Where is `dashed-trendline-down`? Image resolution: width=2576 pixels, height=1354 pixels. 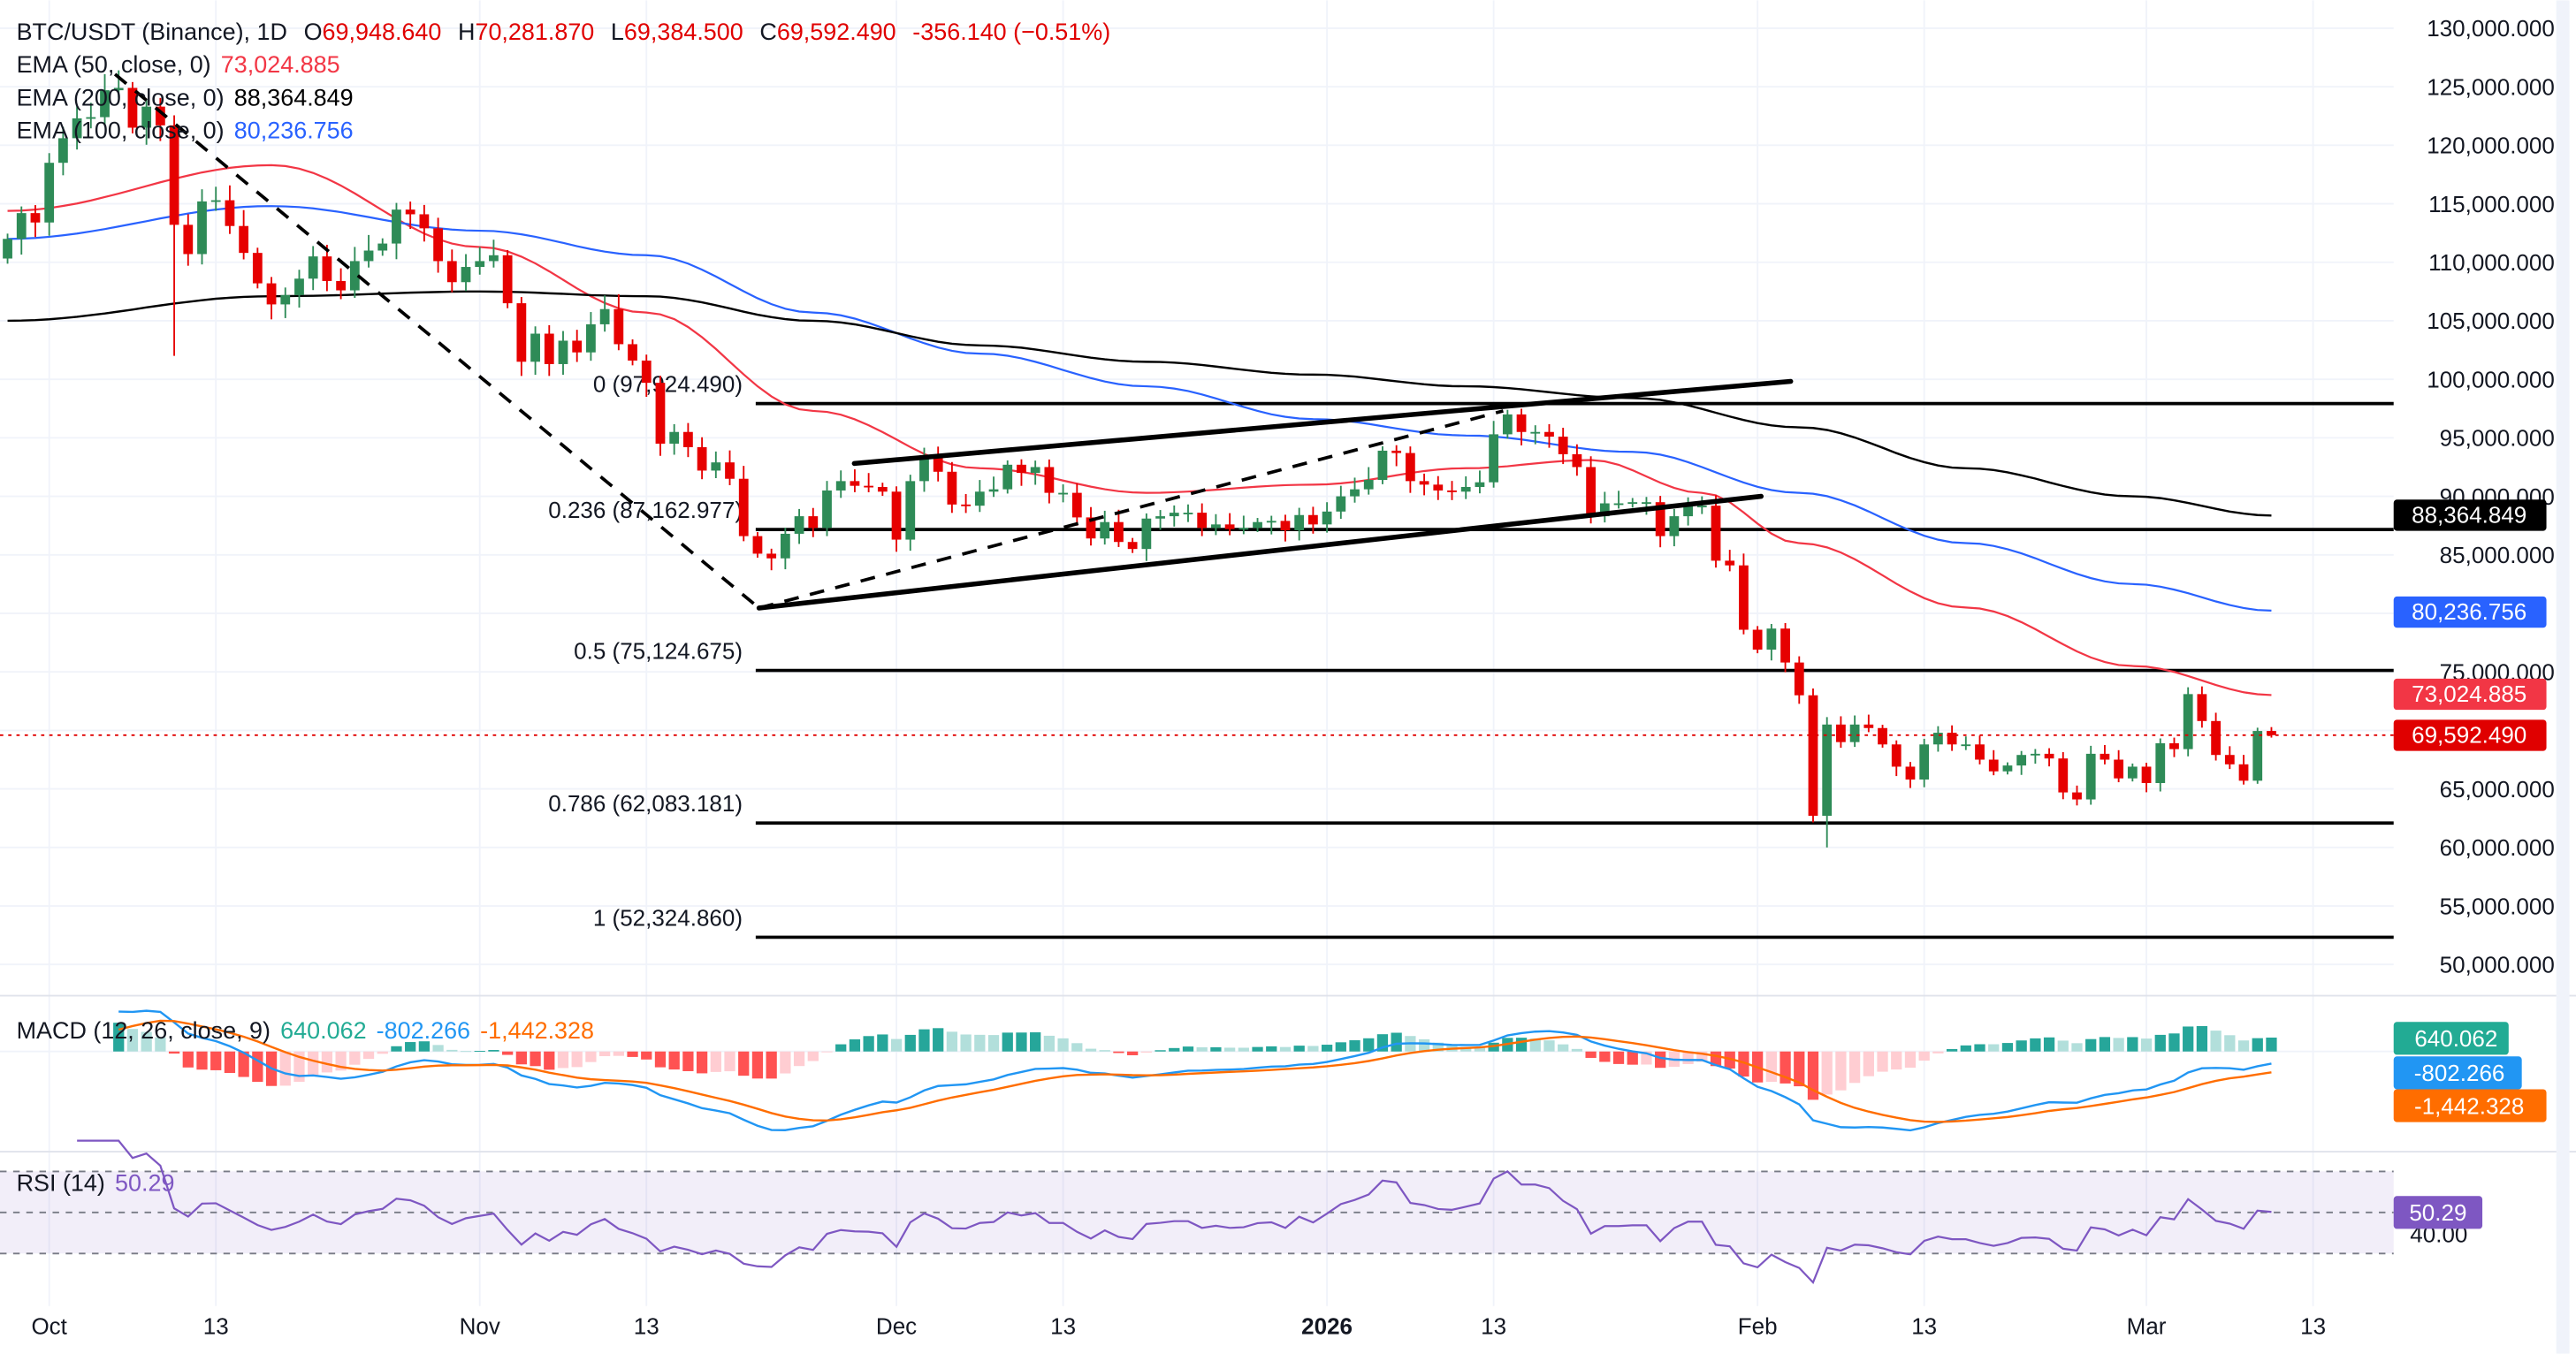
dashed-trendline-down is located at coordinates (436, 341).